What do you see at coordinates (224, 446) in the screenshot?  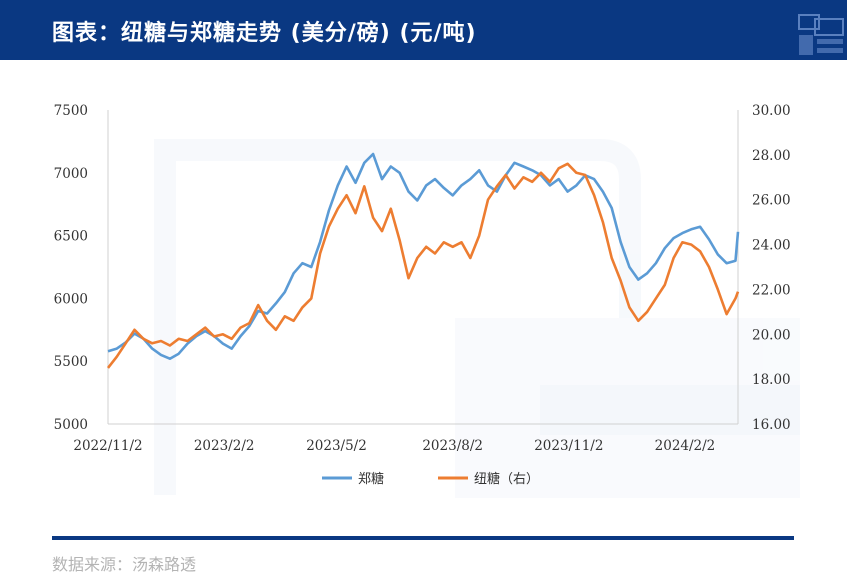 I see `x-tick-label: 2023/2/2` at bounding box center [224, 446].